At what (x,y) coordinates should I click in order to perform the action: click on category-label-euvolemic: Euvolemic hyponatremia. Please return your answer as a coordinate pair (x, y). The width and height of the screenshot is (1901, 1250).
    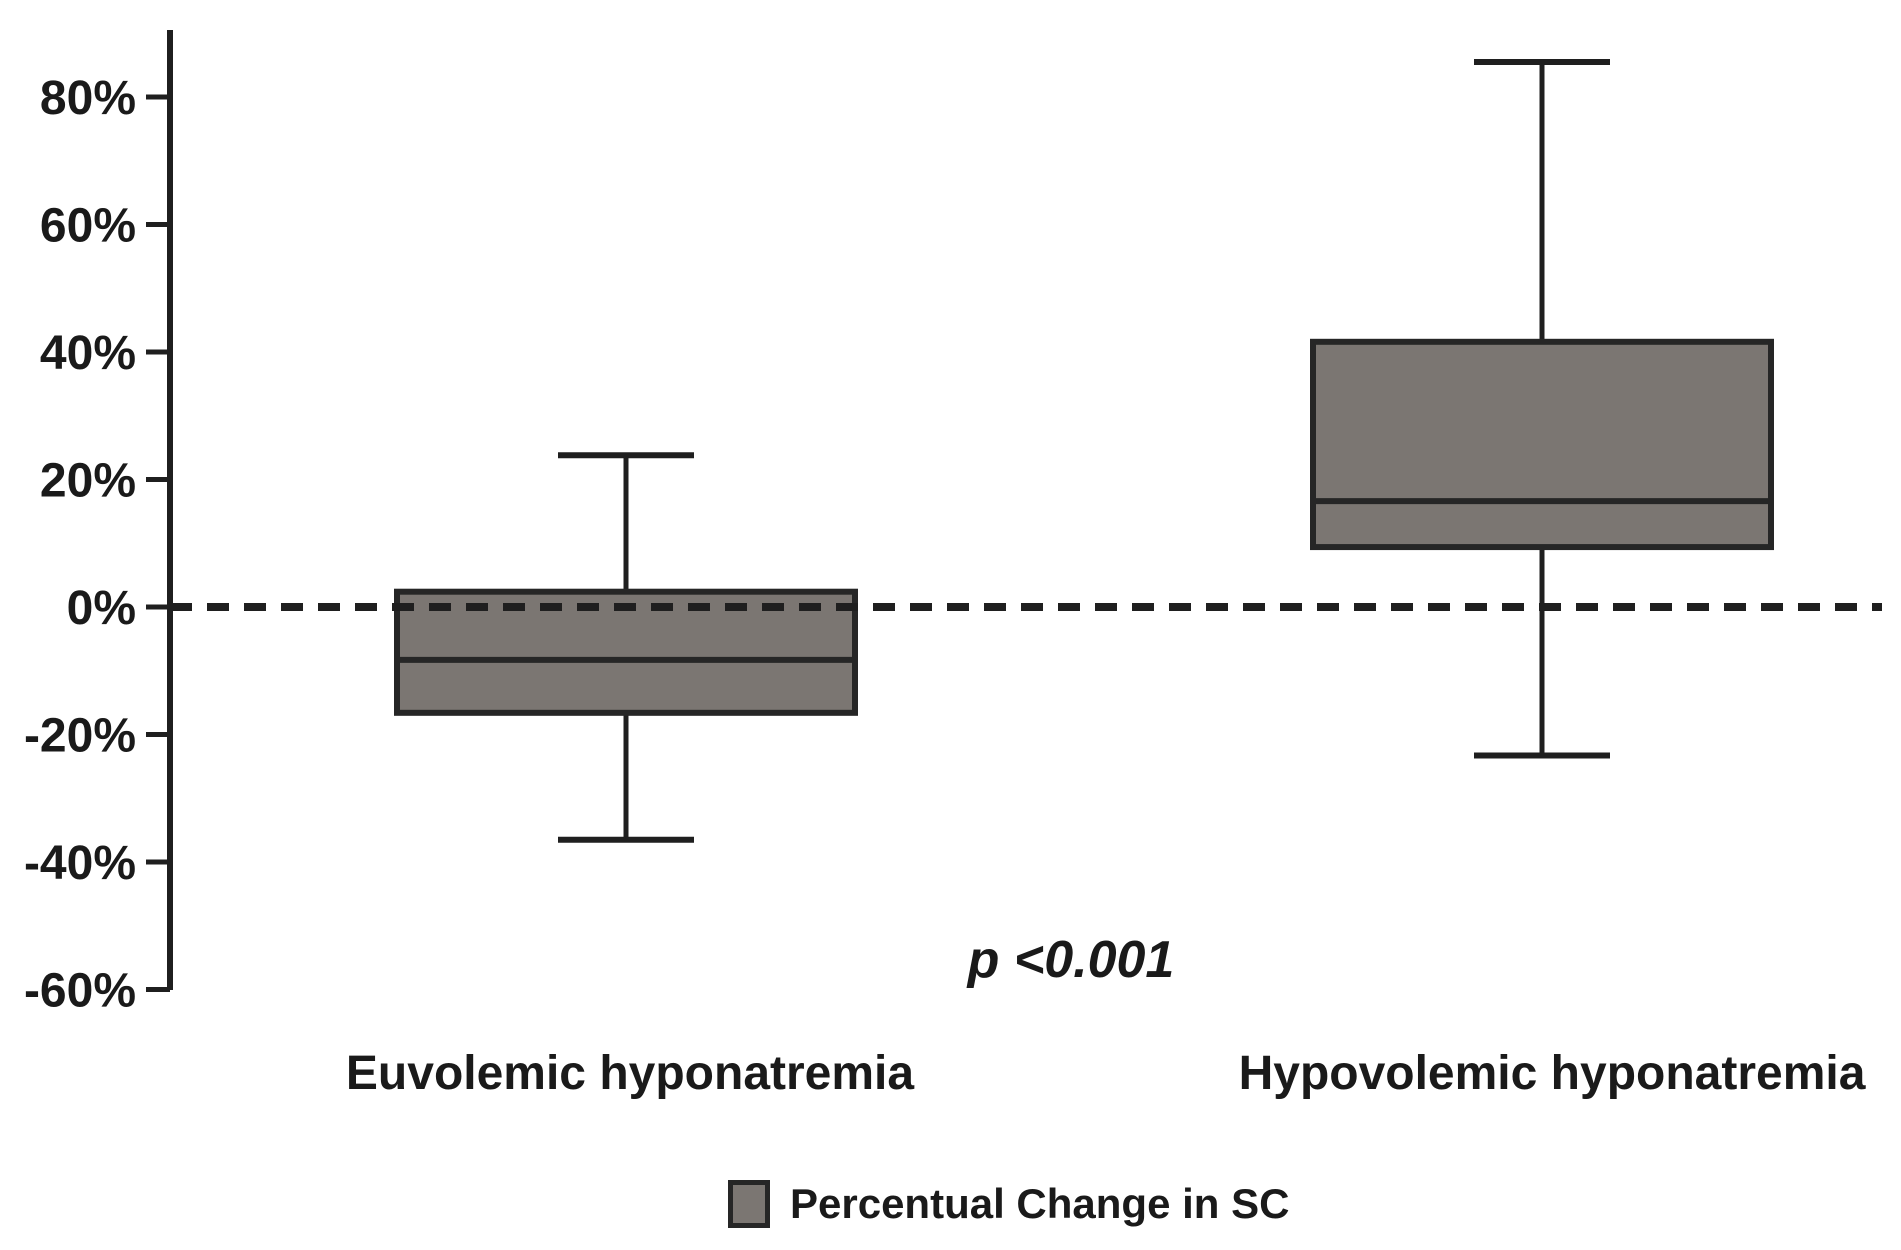
    Looking at the image, I should click on (630, 1073).